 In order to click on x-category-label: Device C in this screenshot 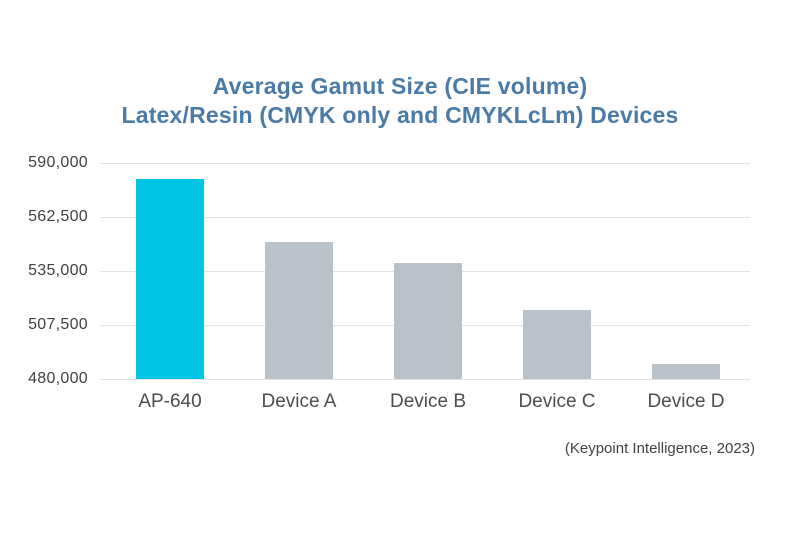, I will do `click(557, 401)`.